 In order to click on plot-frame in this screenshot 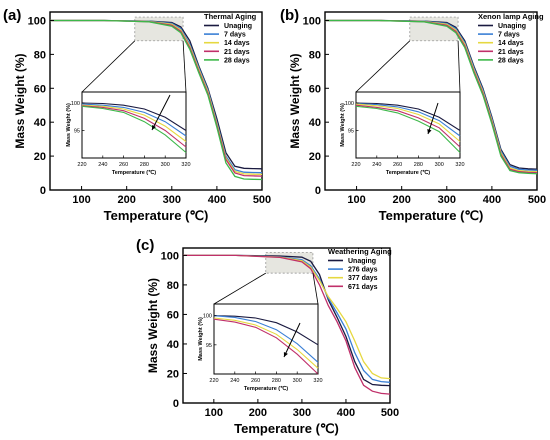, I will do `click(286, 325)`.